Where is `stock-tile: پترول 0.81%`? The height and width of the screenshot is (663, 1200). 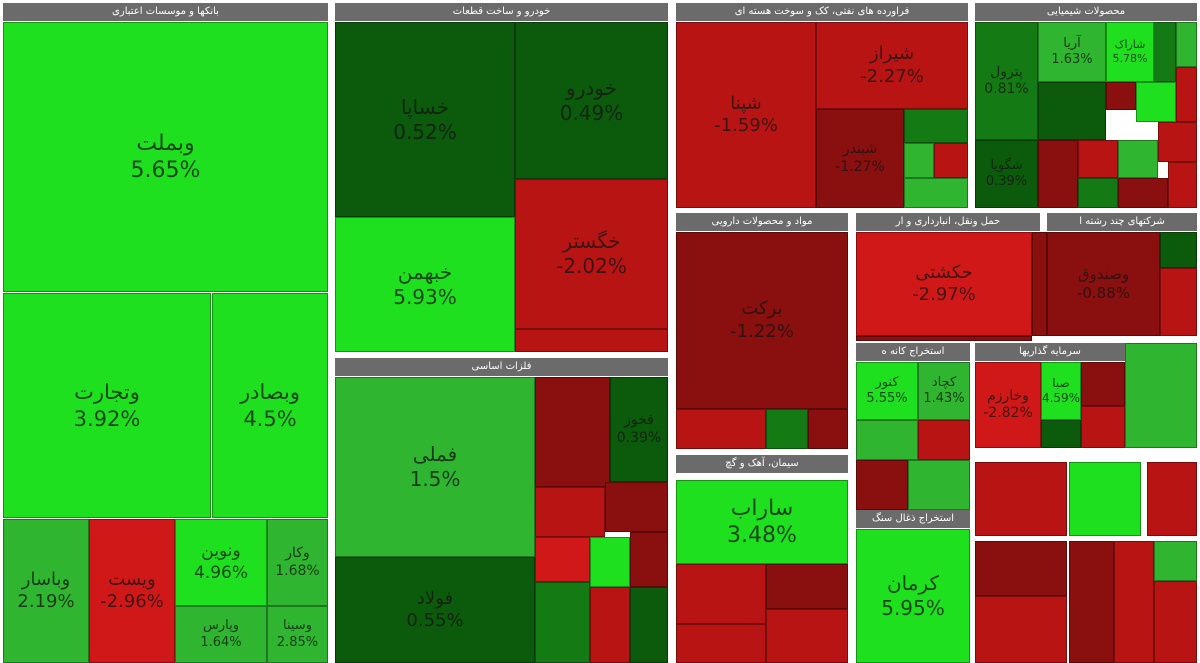
stock-tile: پترول 0.81% is located at coordinates (1006, 81).